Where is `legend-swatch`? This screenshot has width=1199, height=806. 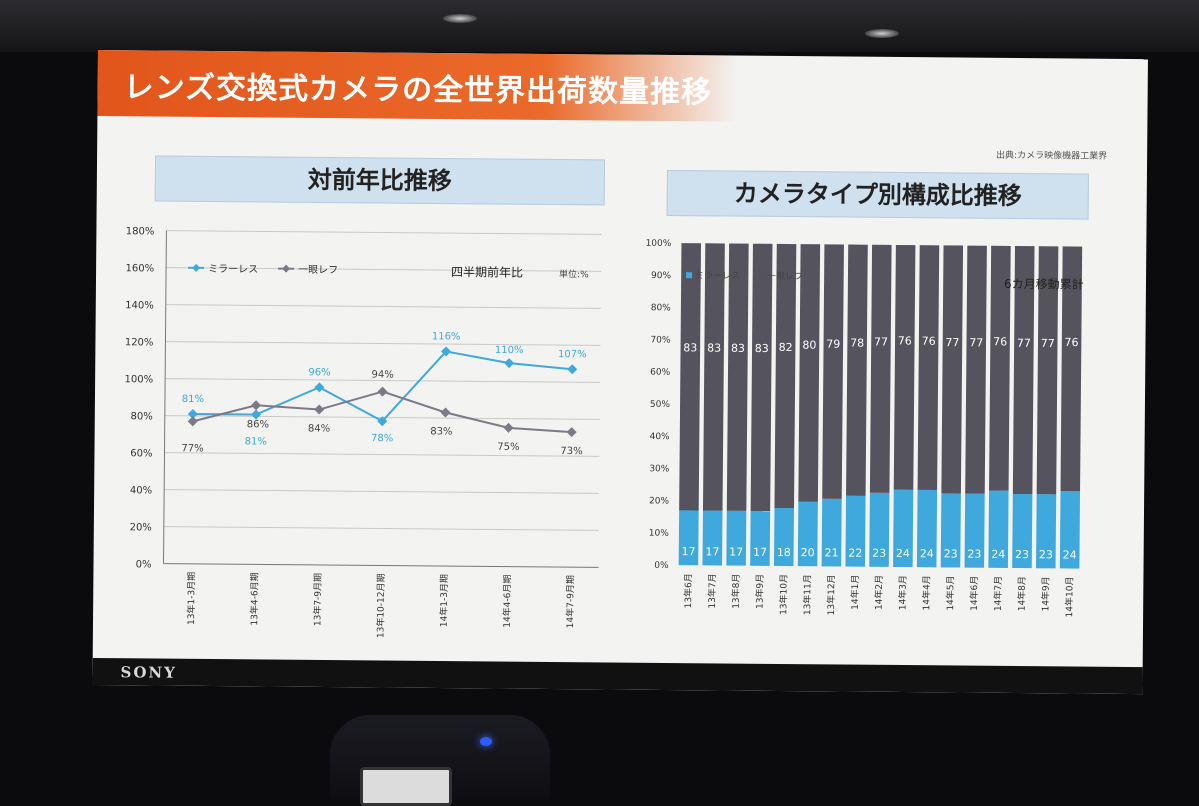 legend-swatch is located at coordinates (689, 275).